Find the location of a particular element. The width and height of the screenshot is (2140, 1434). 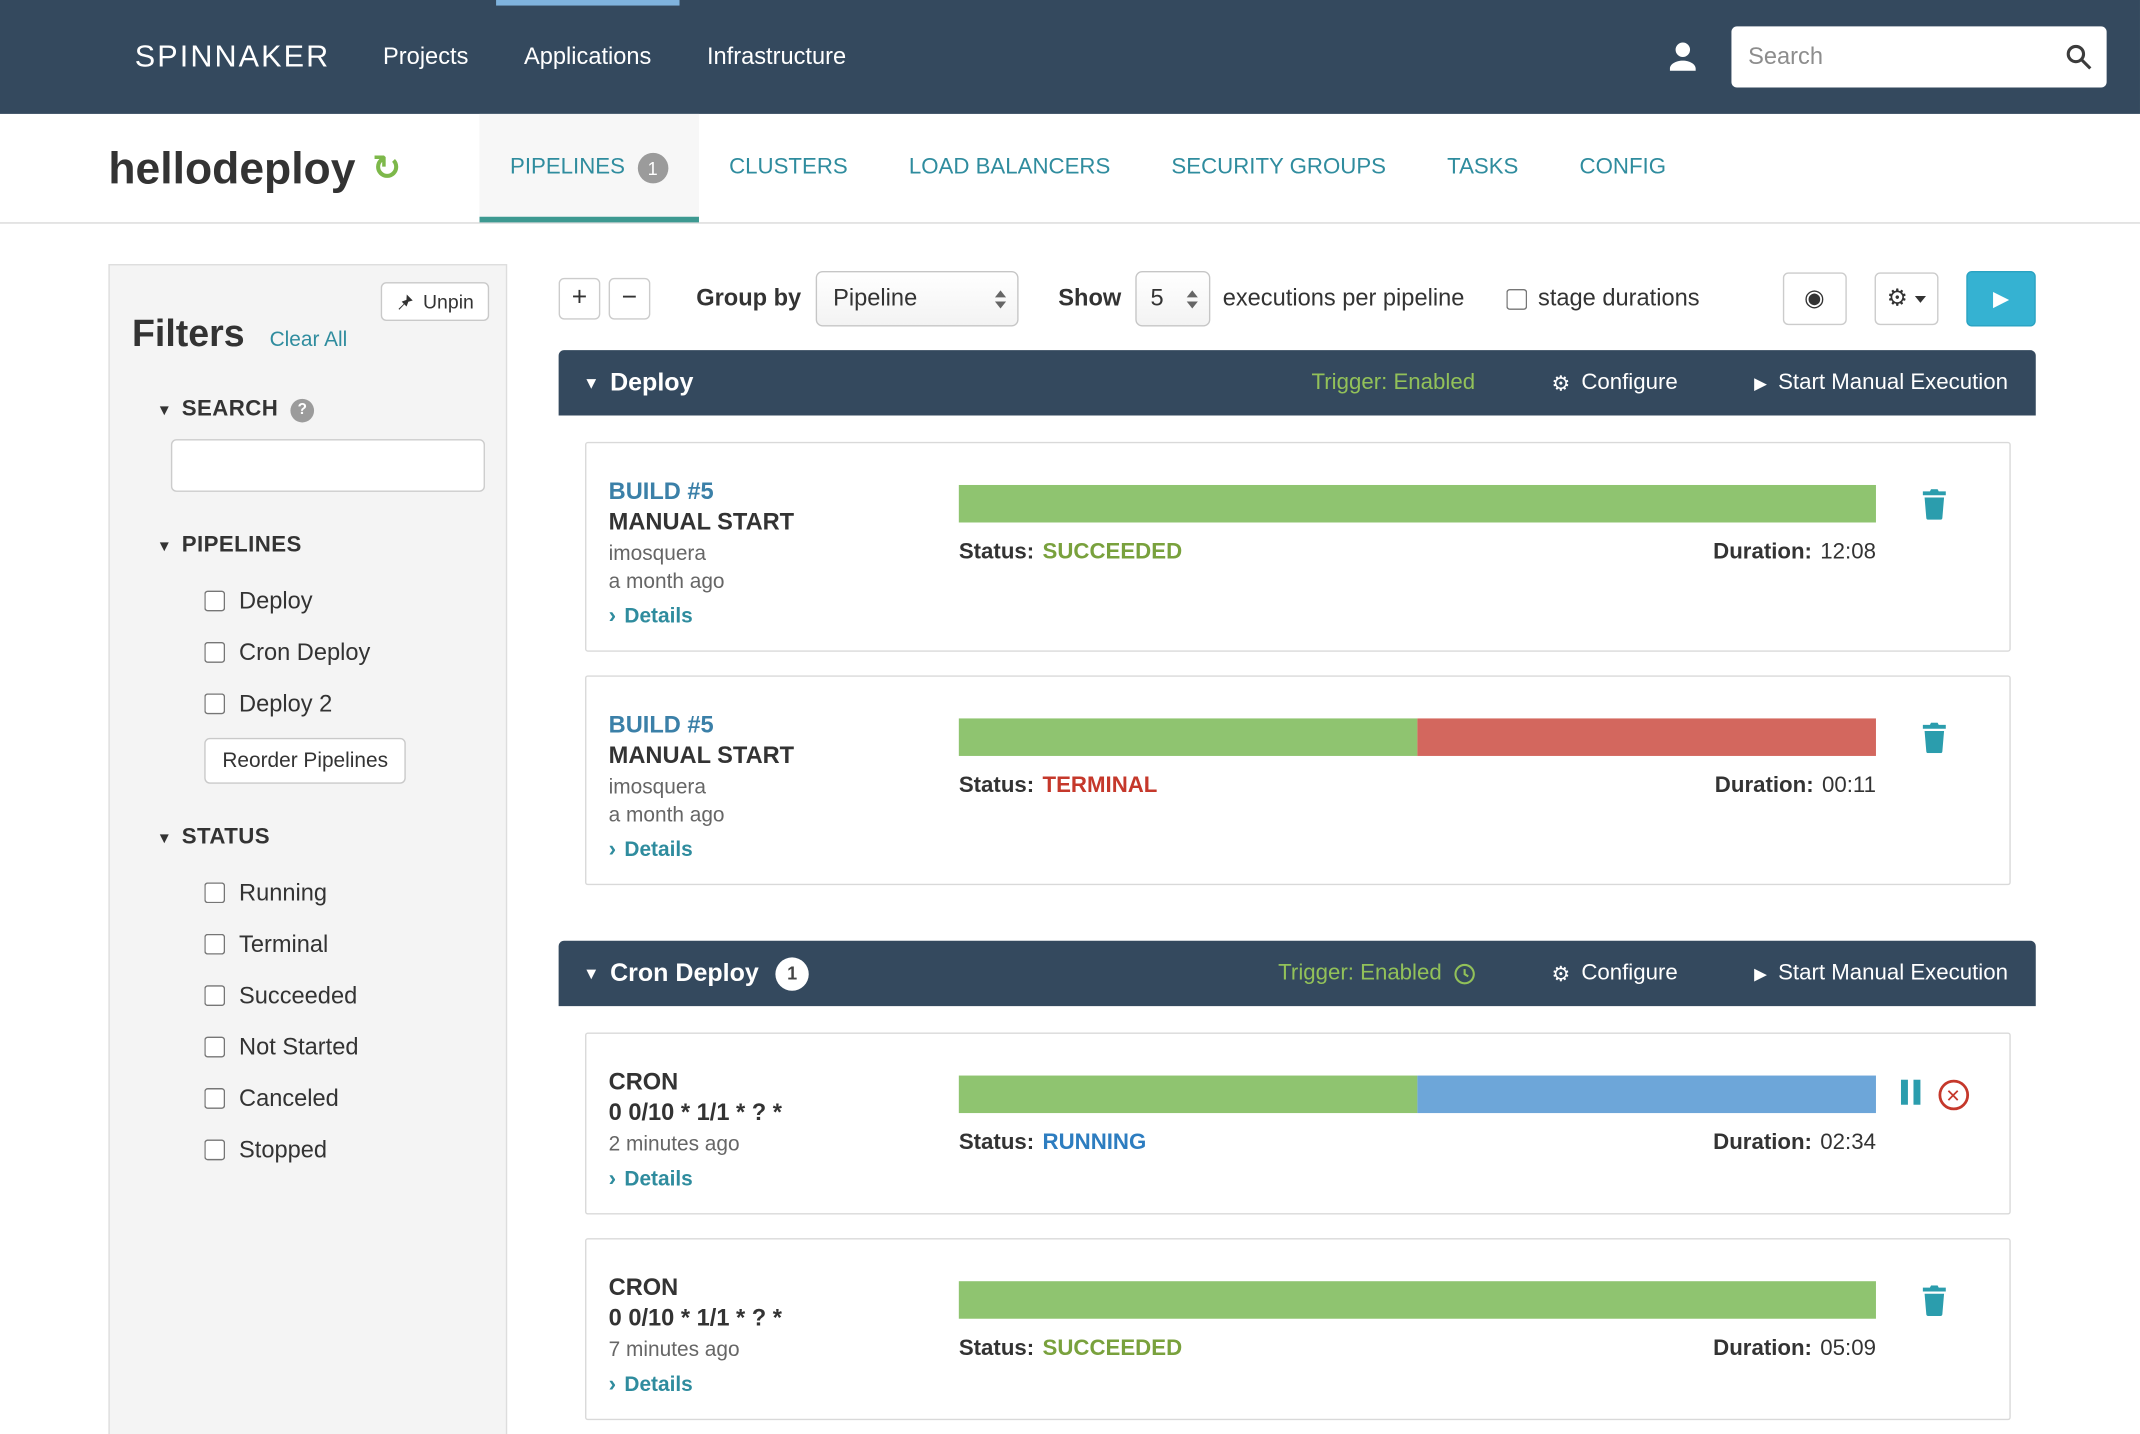

start-execution-button: ▶ is located at coordinates (2001, 298).